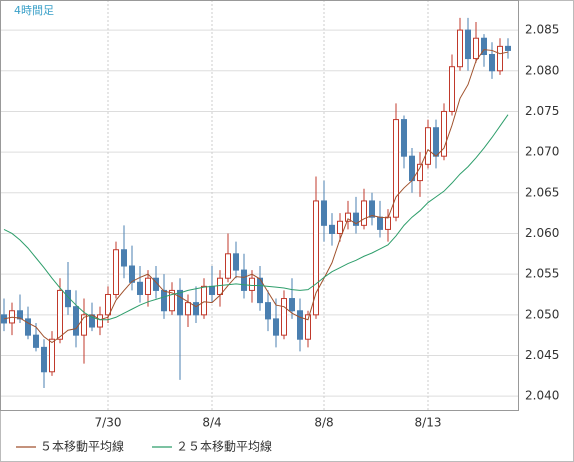  Describe the element at coordinates (211, 423) in the screenshot. I see `x-tick-label: 8/4` at that location.